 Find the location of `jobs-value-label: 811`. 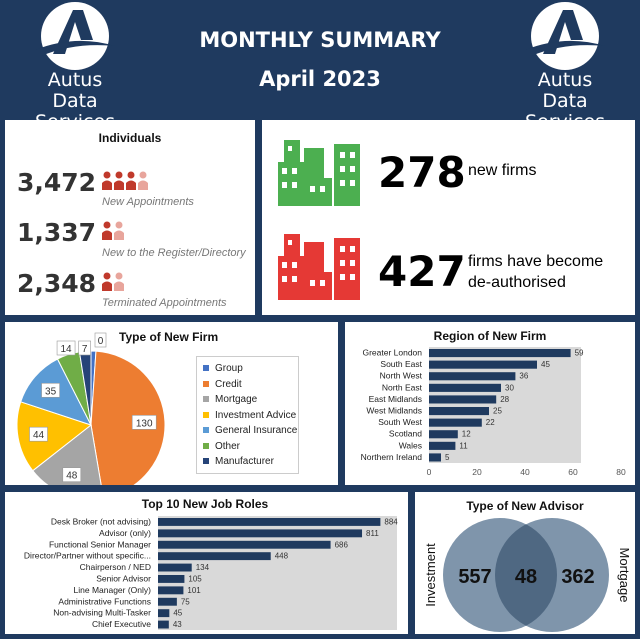

jobs-value-label: 811 is located at coordinates (372, 533).